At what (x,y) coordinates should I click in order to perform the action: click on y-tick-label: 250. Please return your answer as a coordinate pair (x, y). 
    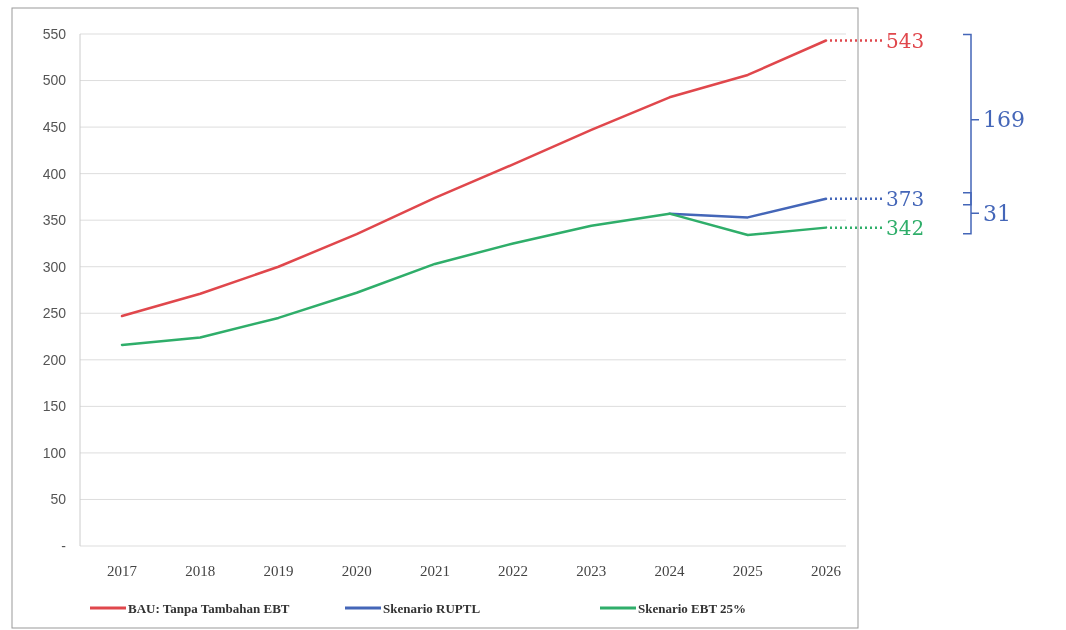
    Looking at the image, I should click on (54, 313).